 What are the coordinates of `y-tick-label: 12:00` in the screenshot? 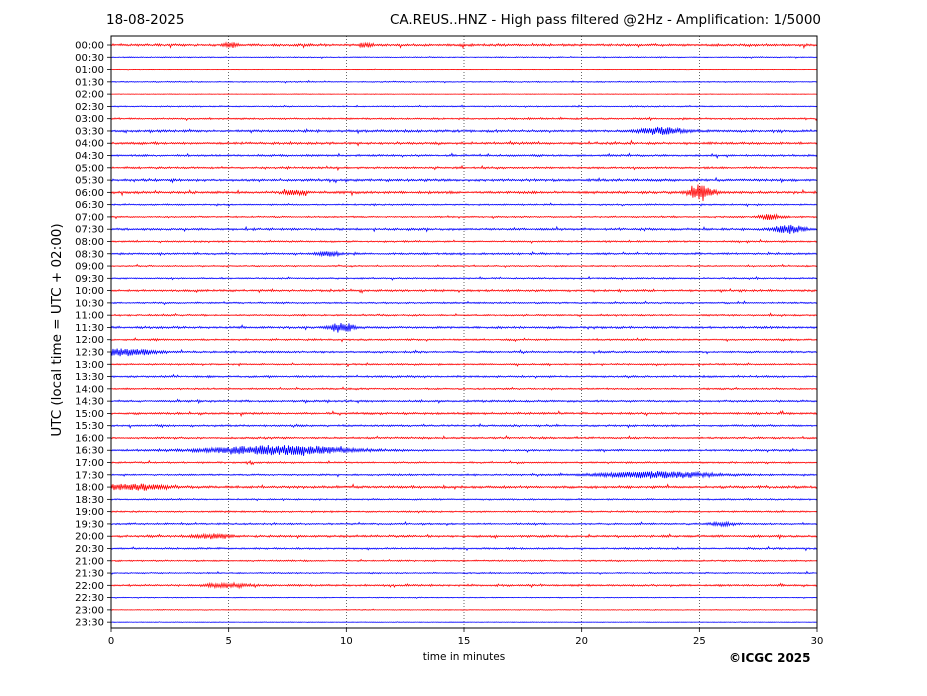 It's located at (89, 340).